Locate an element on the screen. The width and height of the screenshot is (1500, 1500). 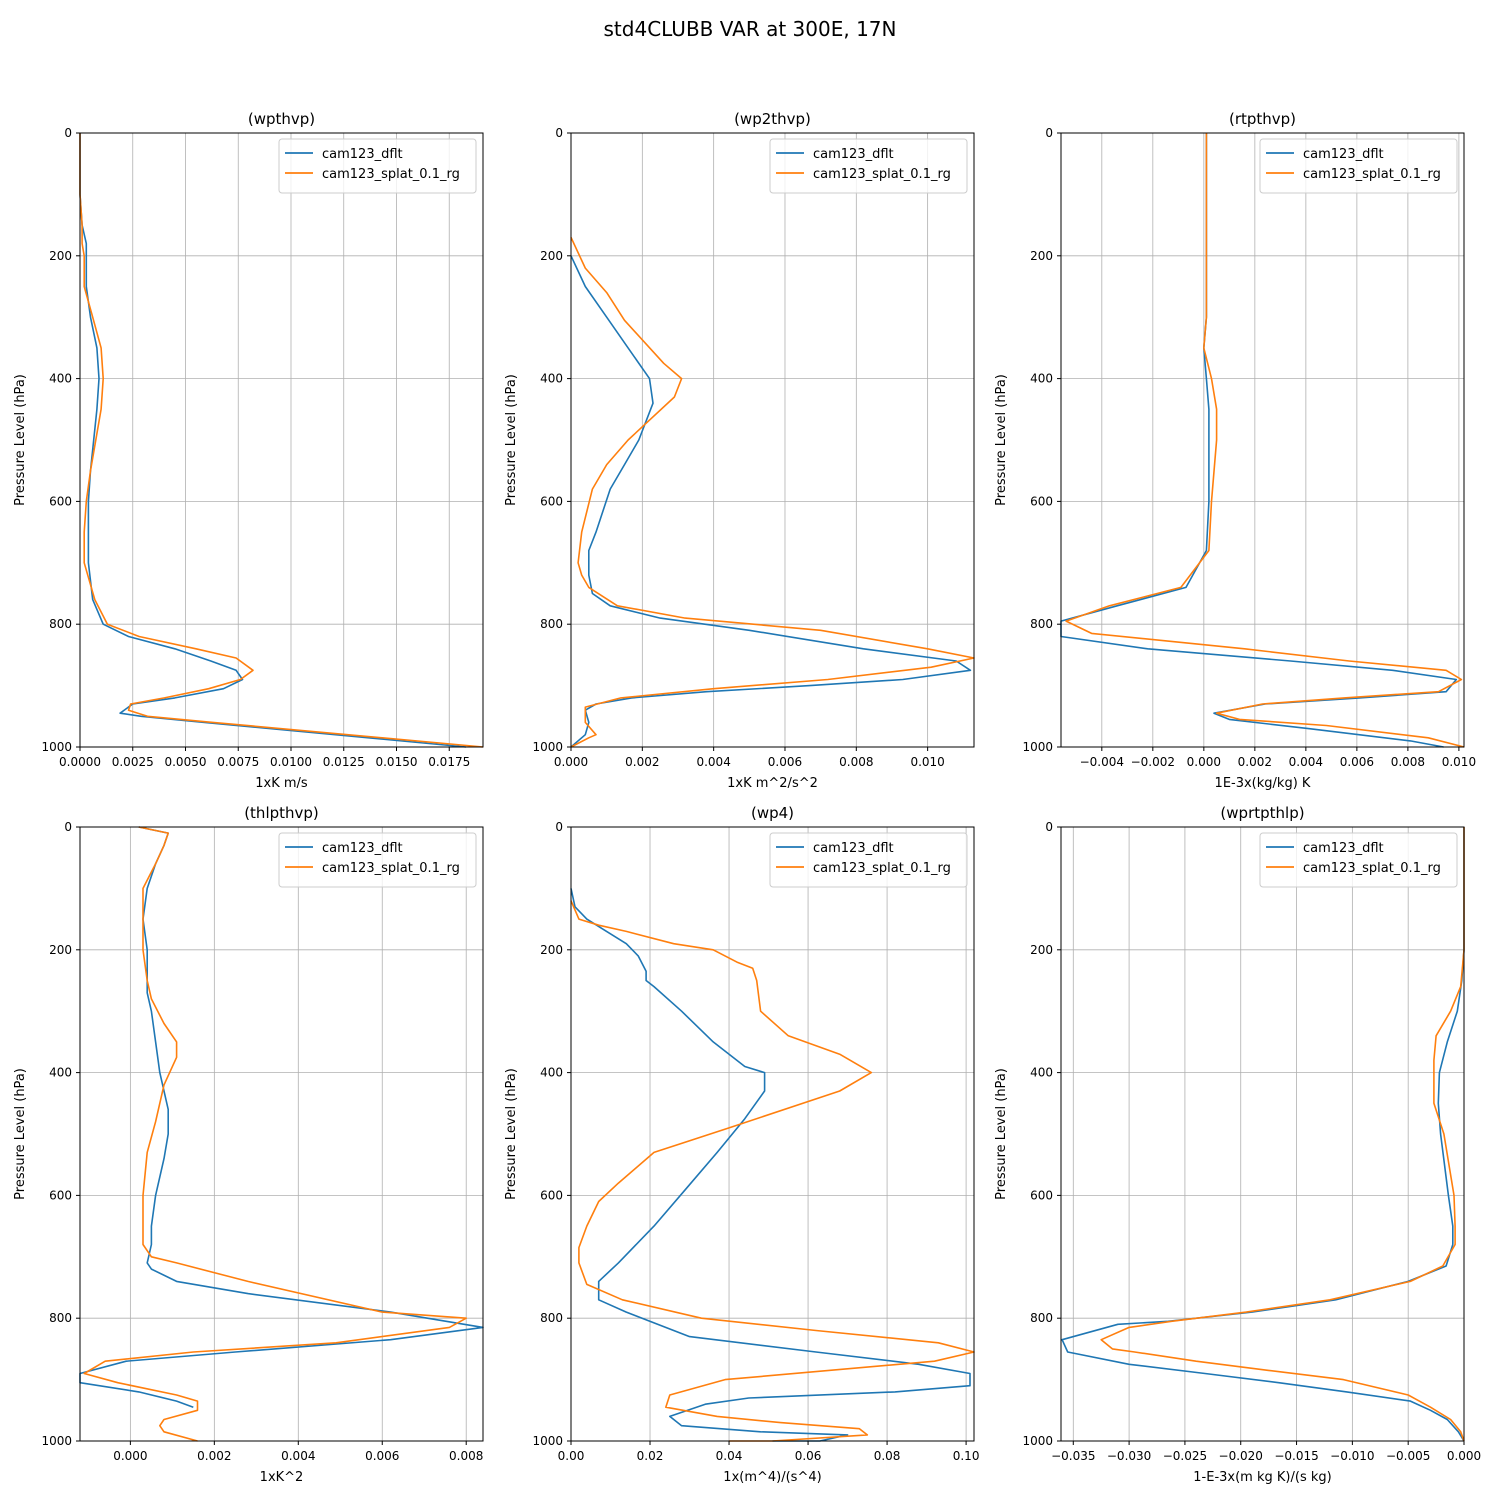
x-axis-label: 1-E-3x(m kg K)/(s kg) is located at coordinates (1262, 1477).